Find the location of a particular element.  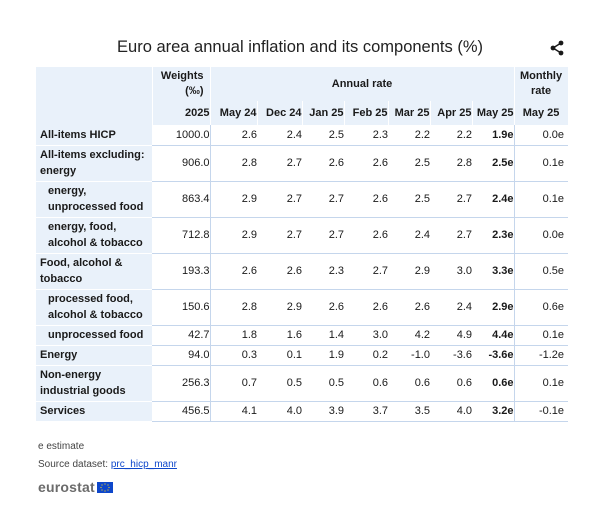

annual-rate-cell: 1.4 is located at coordinates (323, 335).